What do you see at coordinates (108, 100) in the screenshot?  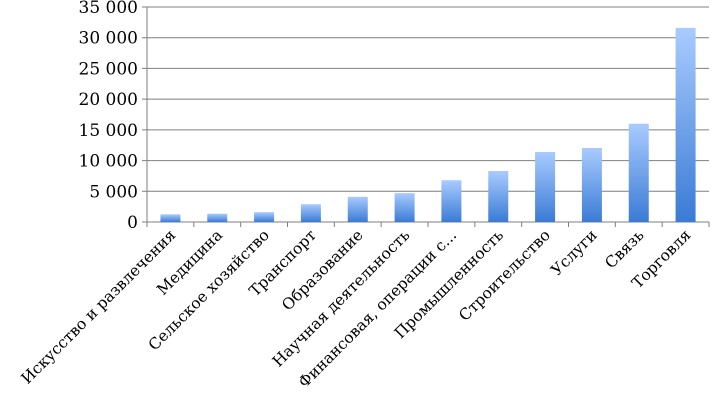 I see `y-tick-label: 20 000` at bounding box center [108, 100].